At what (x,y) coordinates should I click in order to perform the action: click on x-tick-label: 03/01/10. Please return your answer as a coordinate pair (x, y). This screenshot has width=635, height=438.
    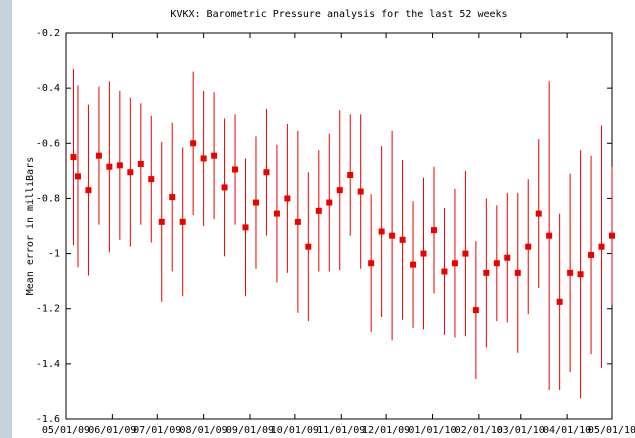
    Looking at the image, I should click on (521, 430).